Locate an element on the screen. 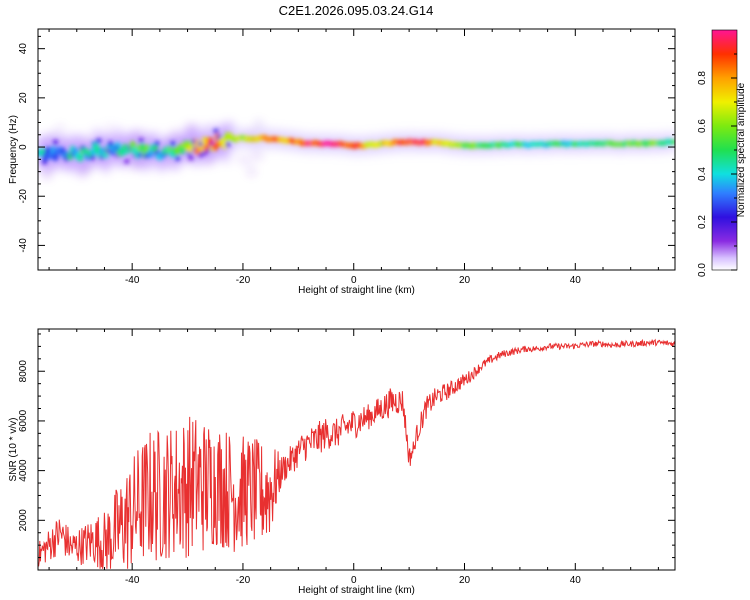 The image size is (750, 600). colorbar-gradient is located at coordinates (724, 150).